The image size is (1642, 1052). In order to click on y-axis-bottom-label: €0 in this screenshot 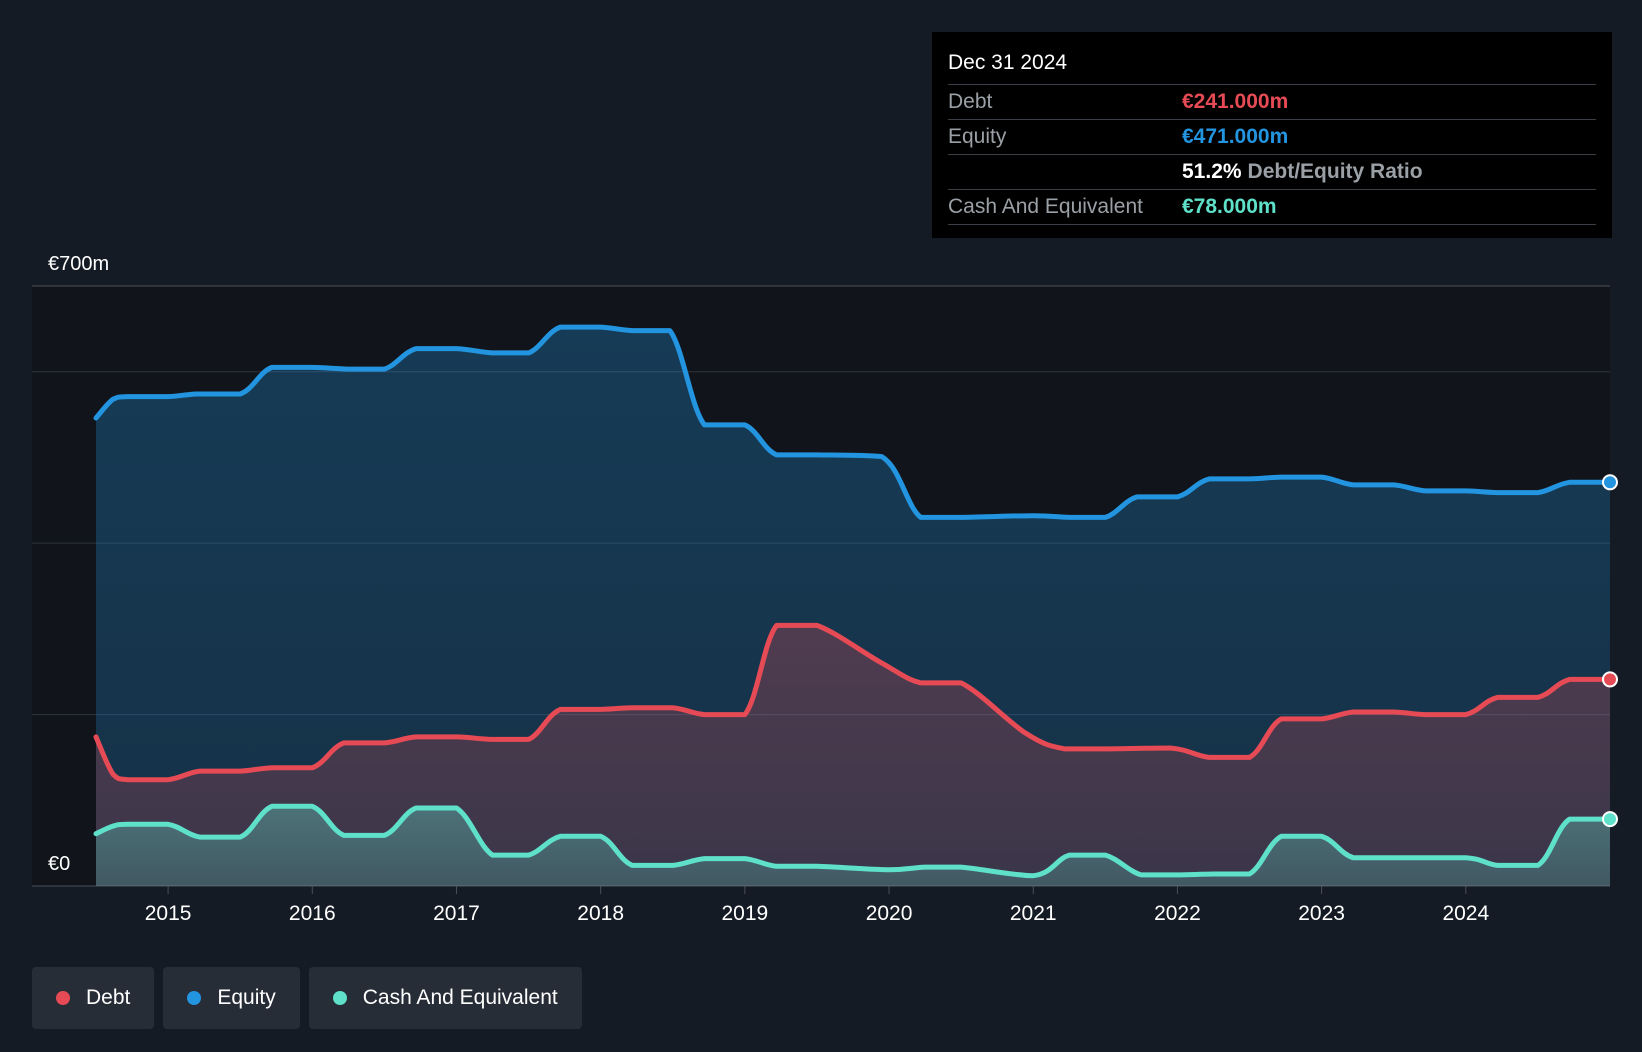, I will do `click(59, 864)`.